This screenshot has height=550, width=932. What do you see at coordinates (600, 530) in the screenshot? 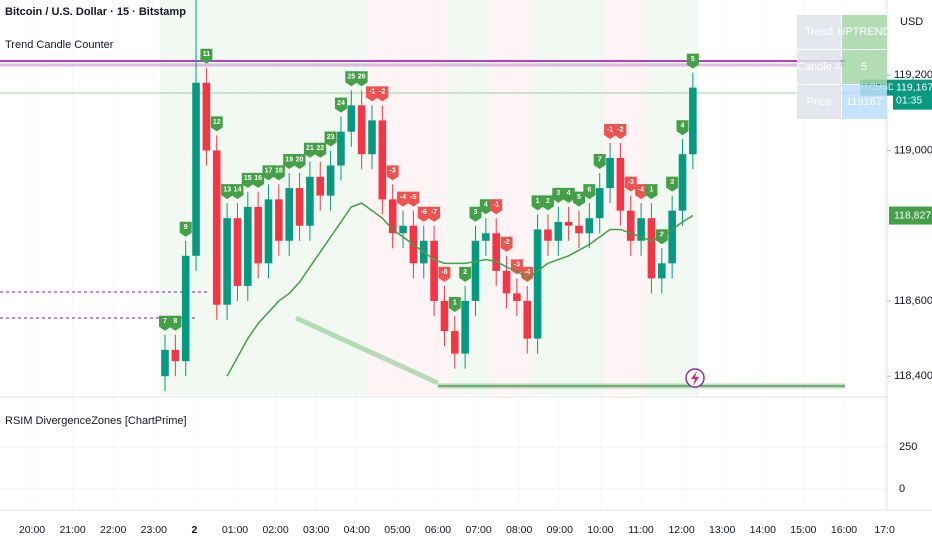
I see `x-tick-label: 10:00` at bounding box center [600, 530].